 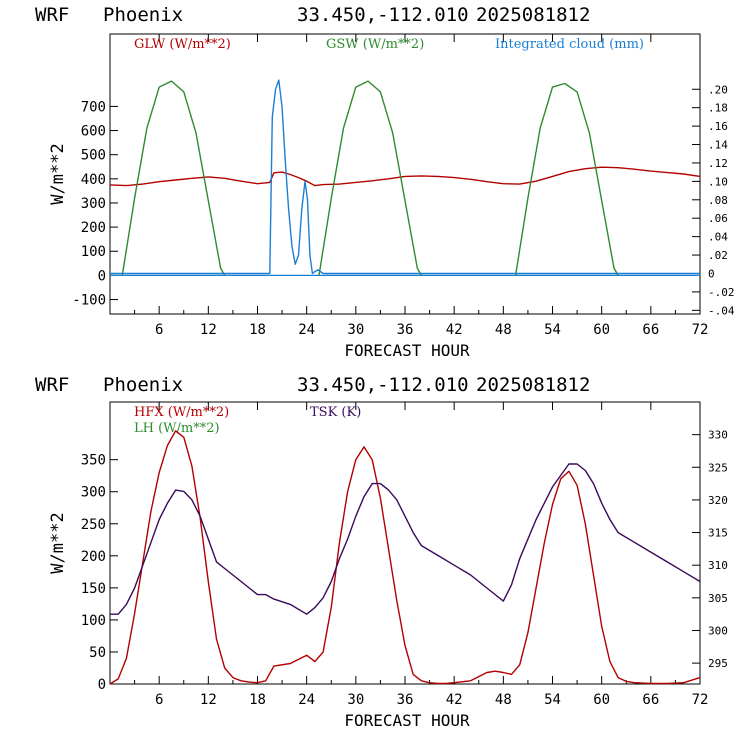 What do you see at coordinates (97, 653) in the screenshot?
I see `y-tick-label: 50` at bounding box center [97, 653].